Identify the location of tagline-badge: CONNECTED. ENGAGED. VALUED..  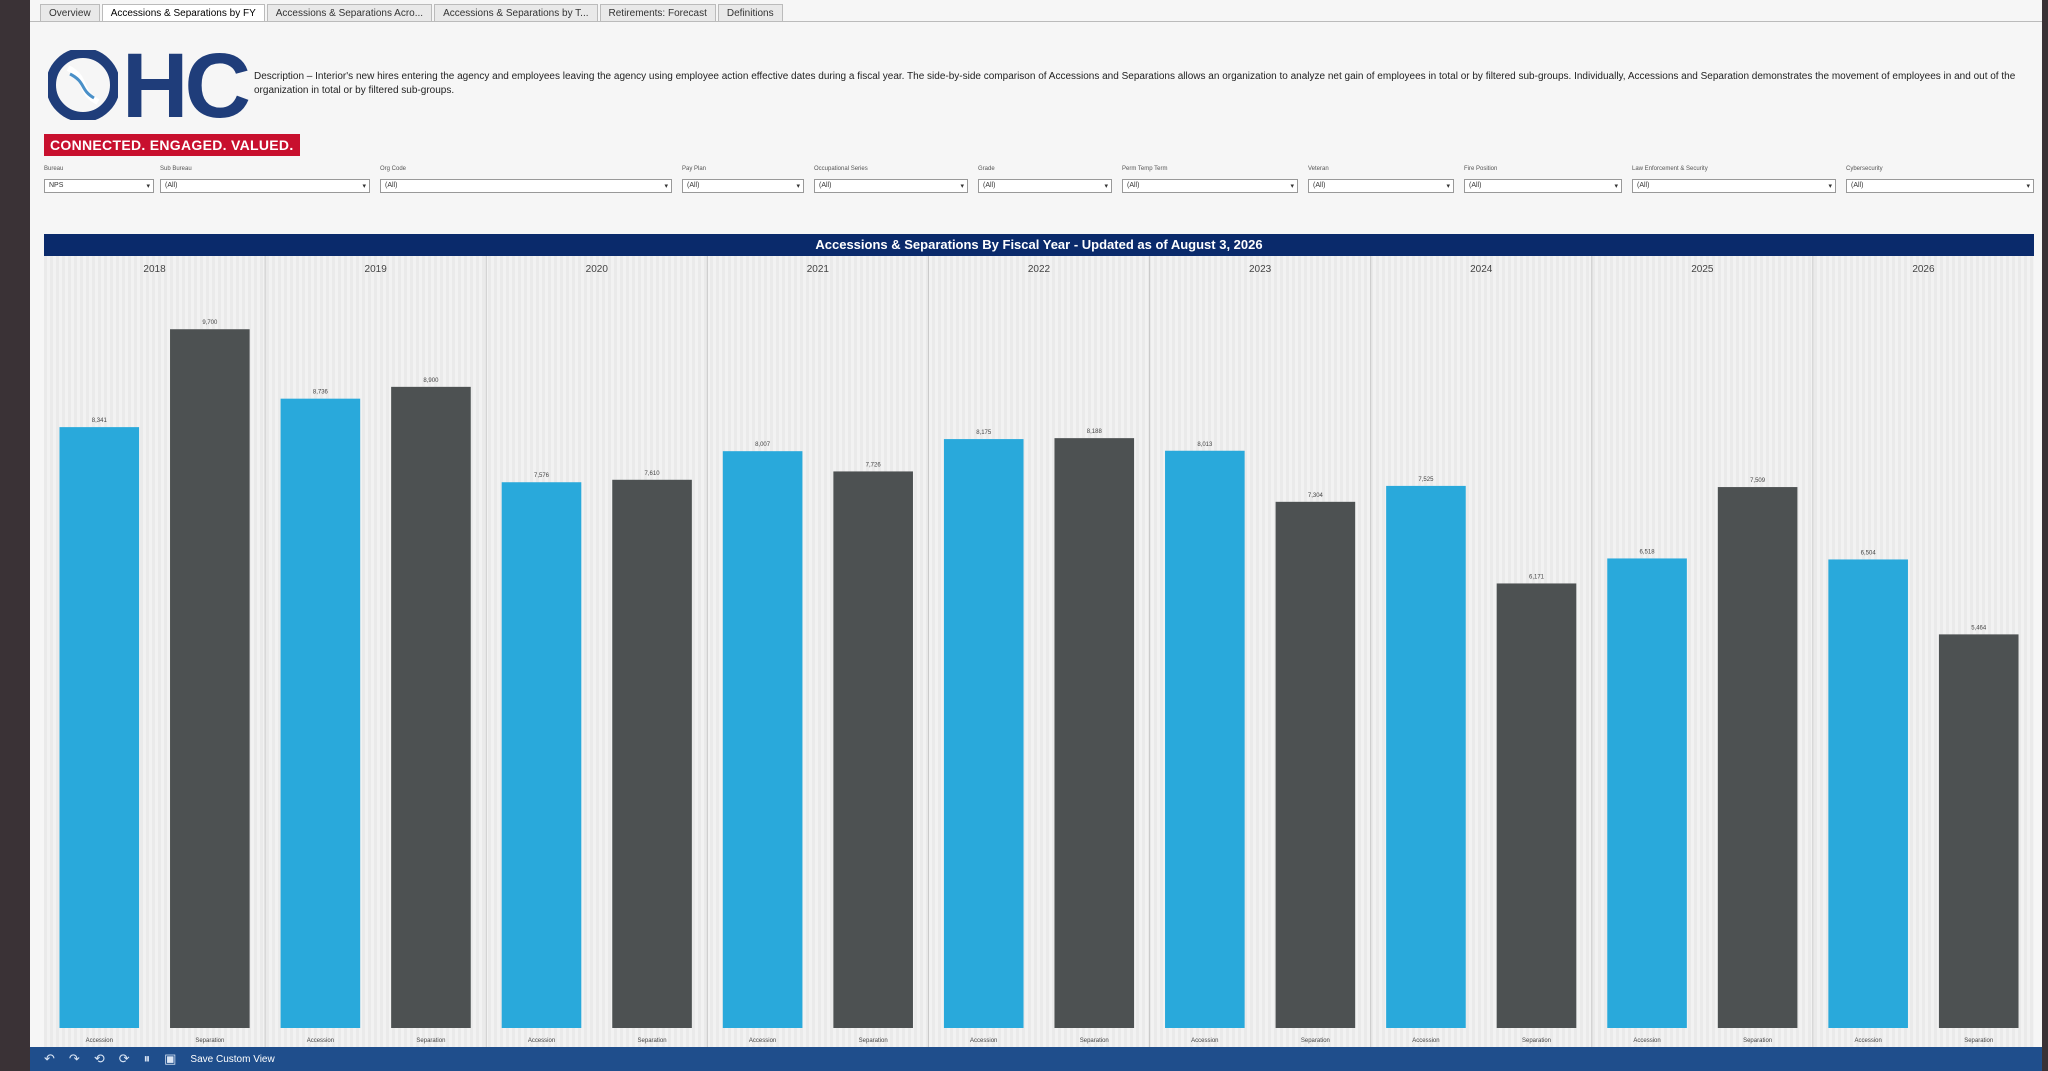
(172, 145).